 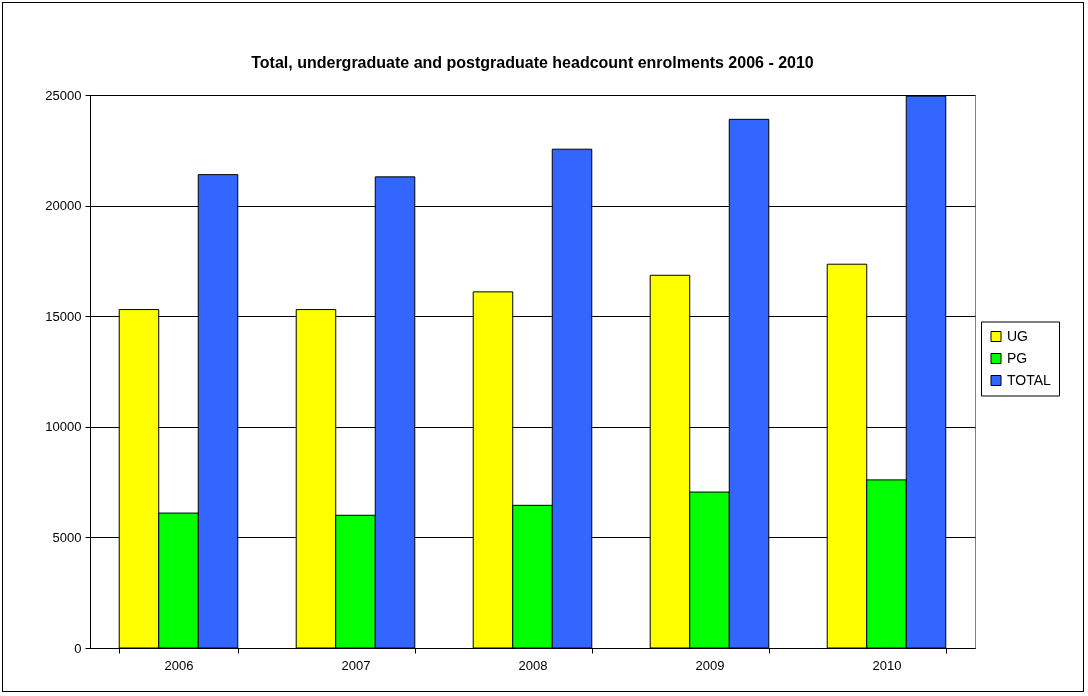 What do you see at coordinates (710, 665) in the screenshot?
I see `x-tick-label: 2009` at bounding box center [710, 665].